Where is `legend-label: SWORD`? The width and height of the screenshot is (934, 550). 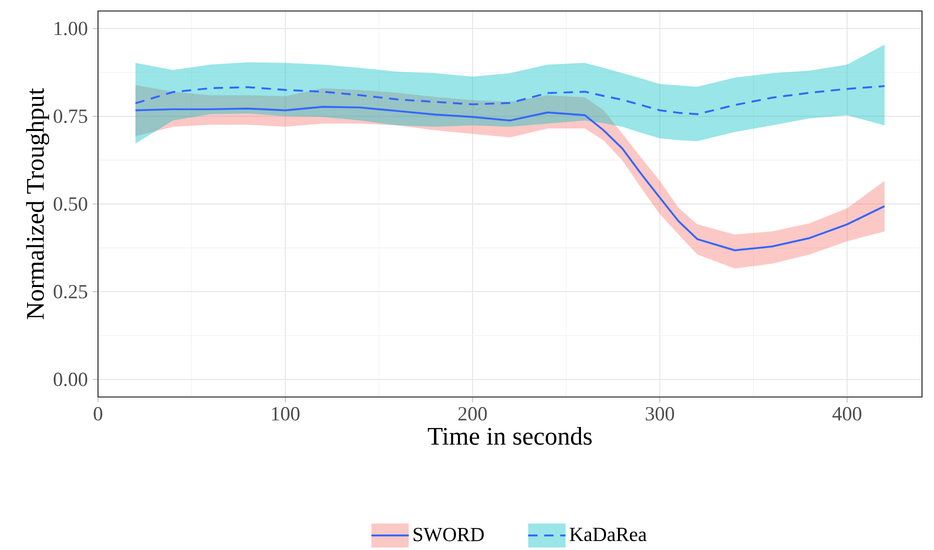
legend-label: SWORD is located at coordinates (449, 535).